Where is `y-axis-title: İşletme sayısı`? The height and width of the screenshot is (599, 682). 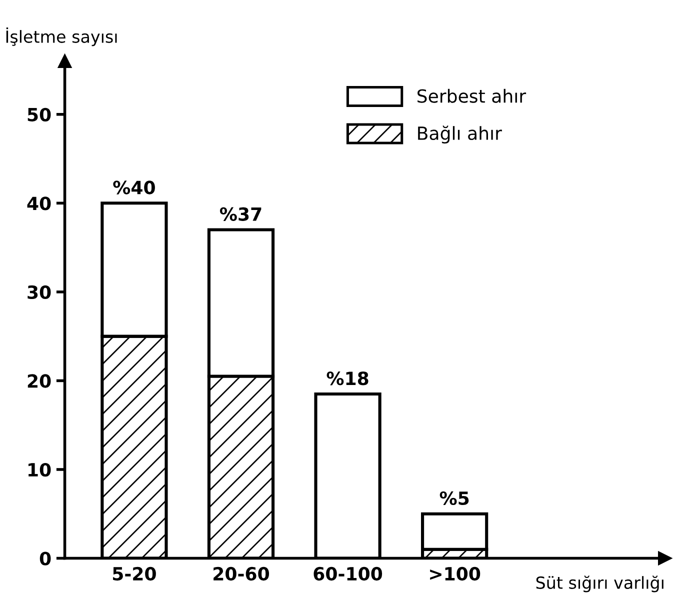 y-axis-title: İşletme sayısı is located at coordinates (61, 37).